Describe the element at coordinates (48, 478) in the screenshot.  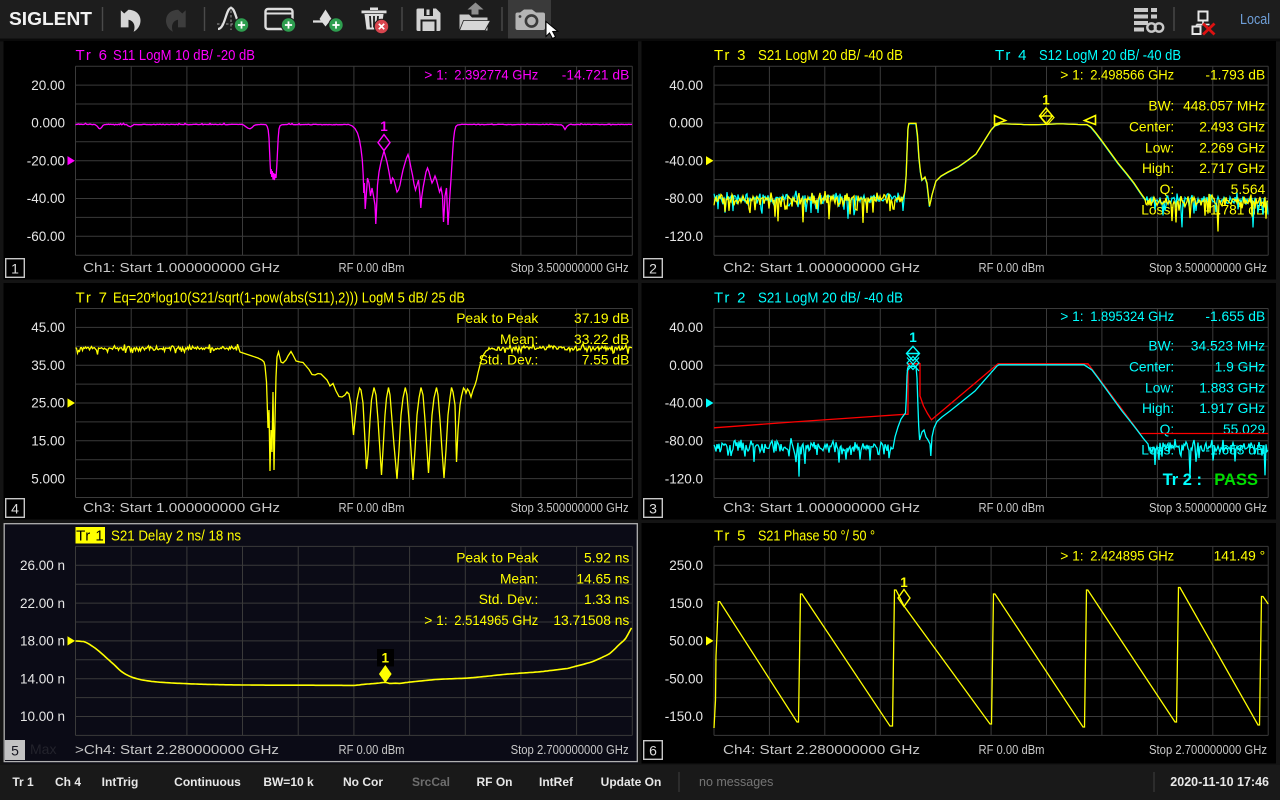
I see `svg-text: 5.000` at that location.